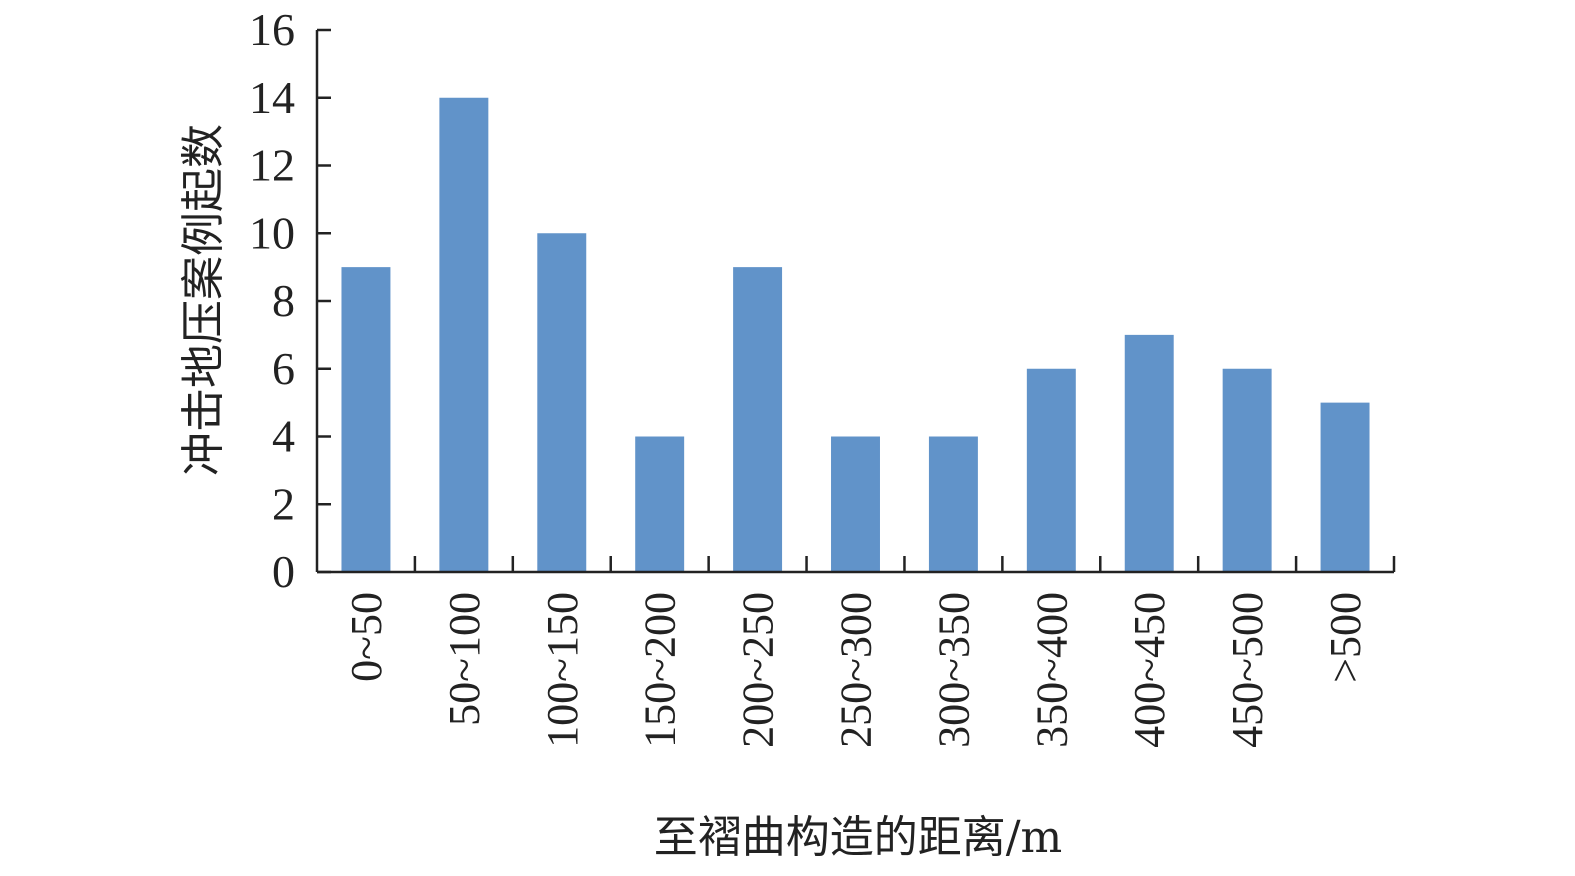  What do you see at coordinates (858, 837) in the screenshot?
I see `x-axis-title: 至褶曲构造的距离/m` at bounding box center [858, 837].